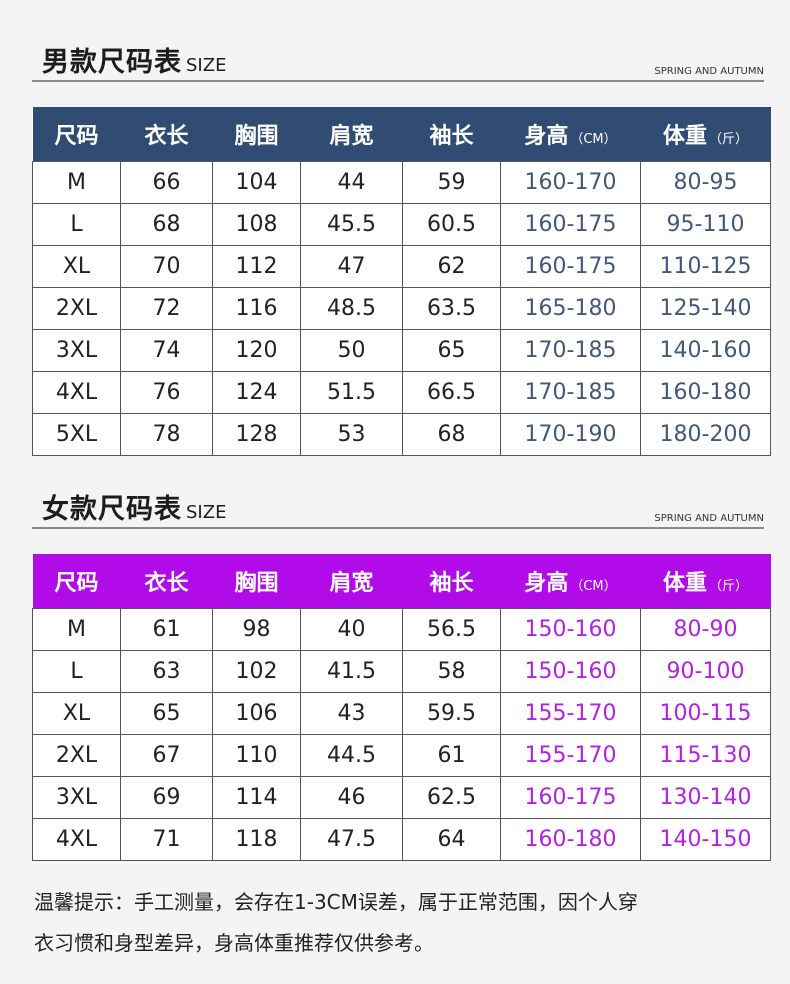 The image size is (790, 984). I want to click on men-cell-weight: 160-180, so click(705, 392).